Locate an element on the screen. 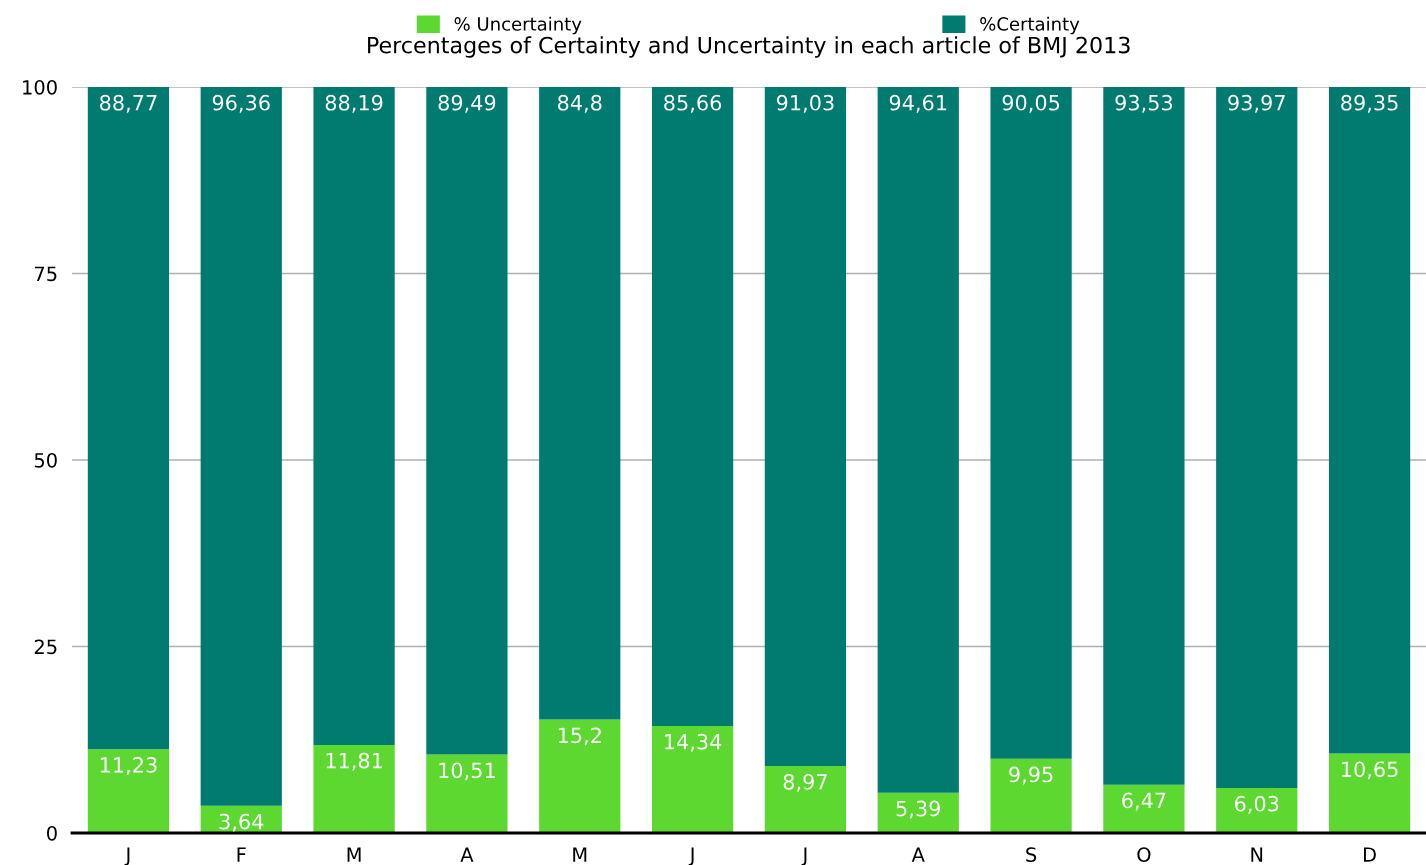  data-label: 93,97 is located at coordinates (1256, 103).